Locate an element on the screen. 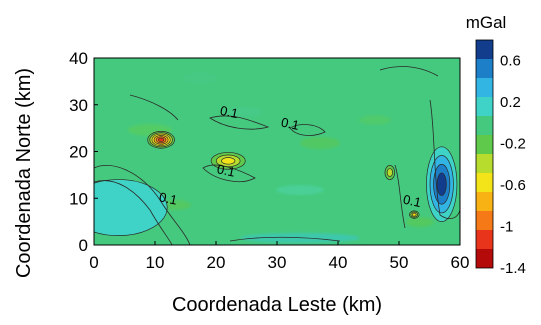  colorbar-title: mGal is located at coordinates (486, 22).